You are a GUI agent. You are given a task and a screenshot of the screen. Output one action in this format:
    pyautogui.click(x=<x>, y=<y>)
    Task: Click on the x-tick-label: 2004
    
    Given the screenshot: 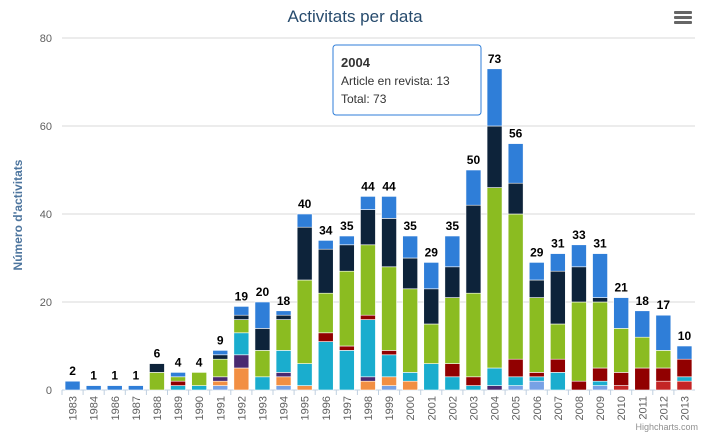 What is the action you would take?
    pyautogui.click(x=496, y=408)
    